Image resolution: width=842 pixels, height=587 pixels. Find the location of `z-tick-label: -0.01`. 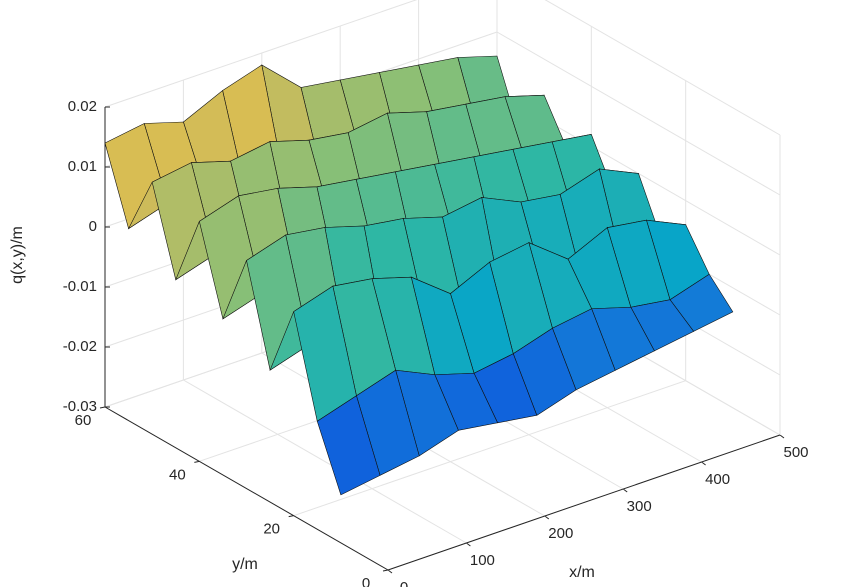

z-tick-label: -0.01 is located at coordinates (80, 286).